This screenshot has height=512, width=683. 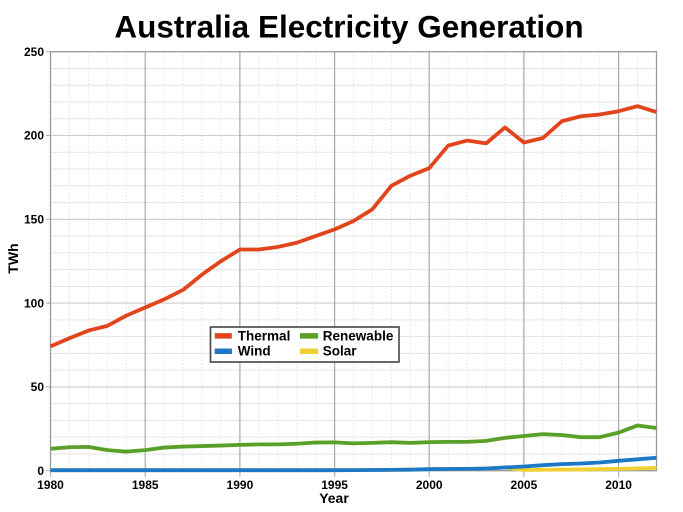 I want to click on svg-text: Thermal, so click(x=264, y=335).